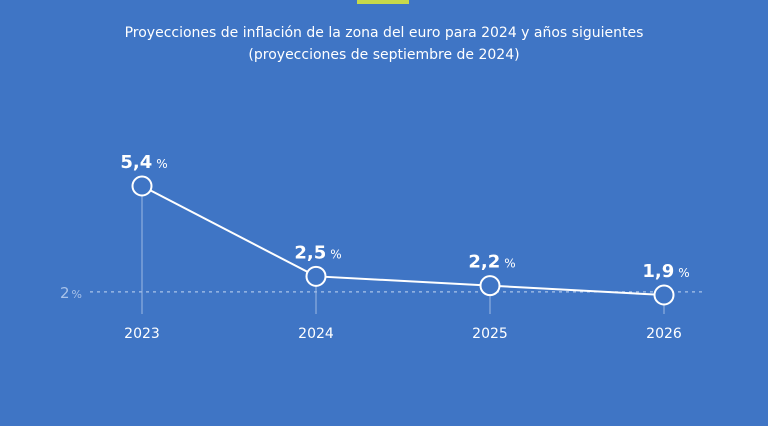  What do you see at coordinates (316, 334) in the screenshot?
I see `x-tick-label: 2024` at bounding box center [316, 334].